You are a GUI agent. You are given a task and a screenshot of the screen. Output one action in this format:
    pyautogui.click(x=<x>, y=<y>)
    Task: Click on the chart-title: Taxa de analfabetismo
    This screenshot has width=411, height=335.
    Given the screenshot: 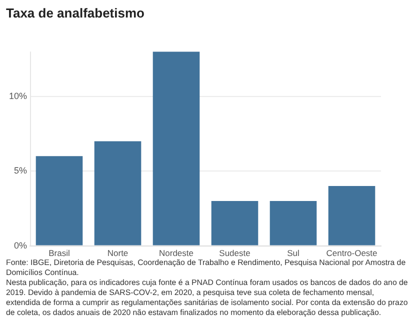 What is the action you would take?
    pyautogui.click(x=75, y=12)
    